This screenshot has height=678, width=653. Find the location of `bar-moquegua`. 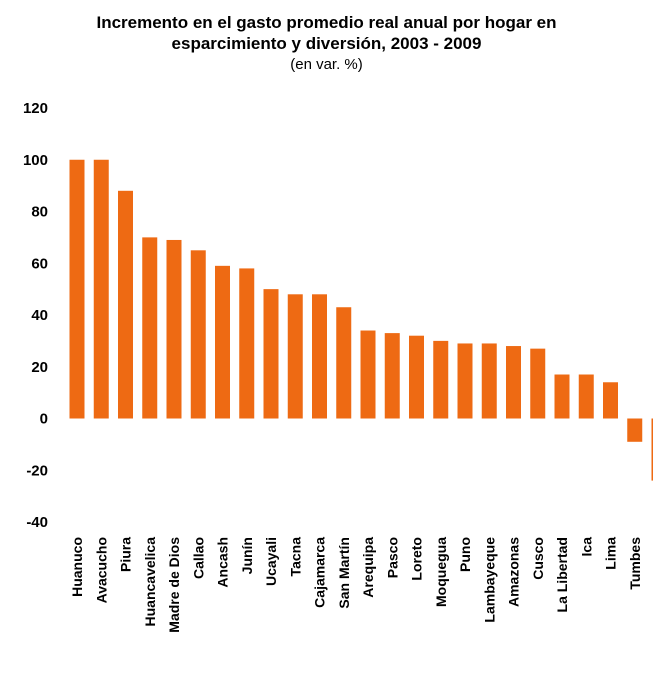

bar-moquegua is located at coordinates (441, 379).